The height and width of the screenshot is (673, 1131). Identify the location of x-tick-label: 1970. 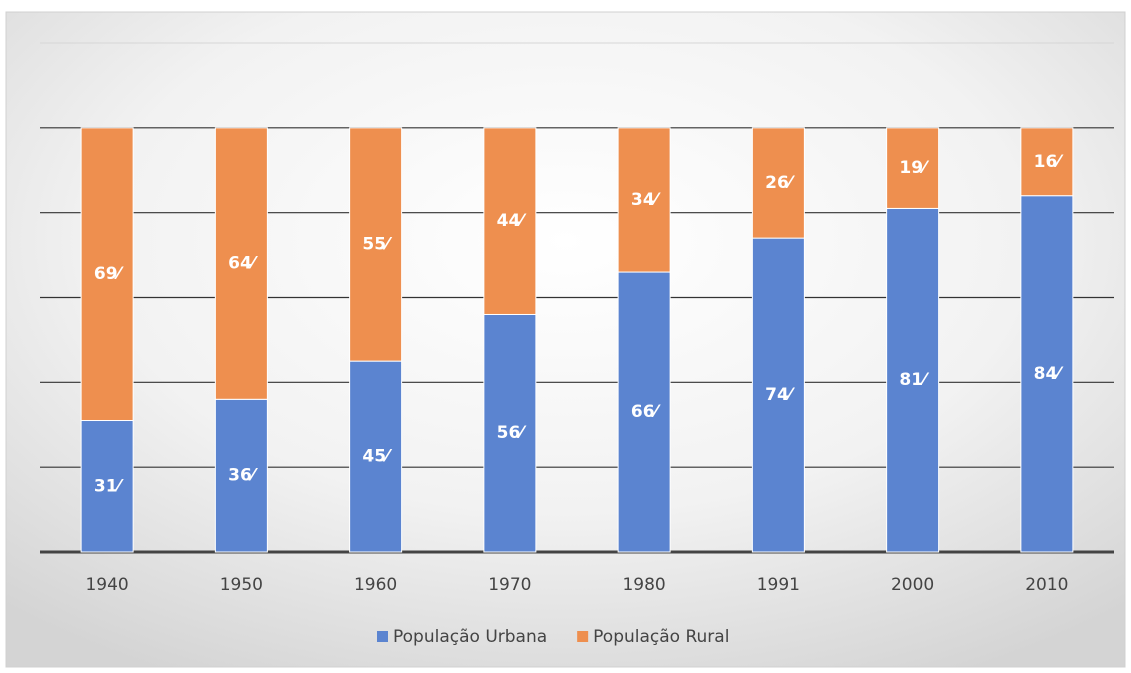
(509, 585).